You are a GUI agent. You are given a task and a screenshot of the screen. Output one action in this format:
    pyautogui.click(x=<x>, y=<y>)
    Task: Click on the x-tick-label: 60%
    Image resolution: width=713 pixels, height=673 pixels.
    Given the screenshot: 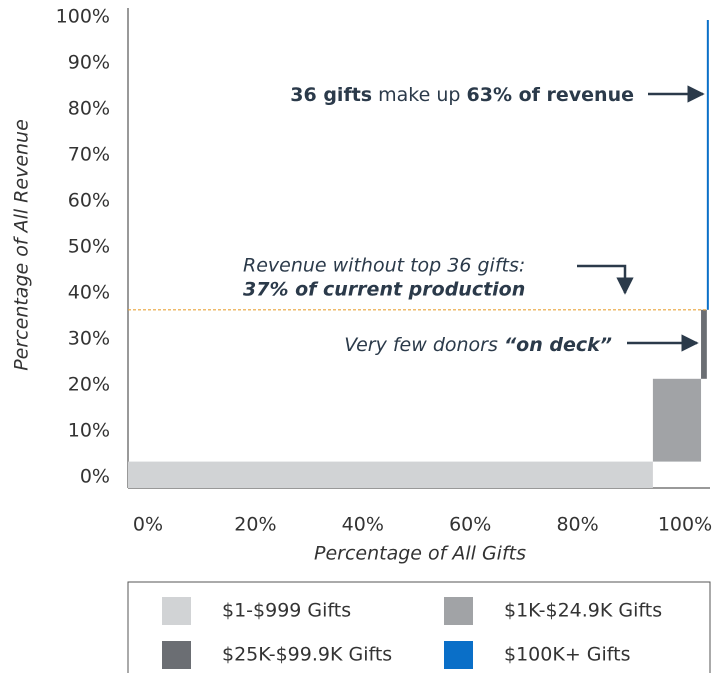 What is the action you would take?
    pyautogui.click(x=470, y=525)
    